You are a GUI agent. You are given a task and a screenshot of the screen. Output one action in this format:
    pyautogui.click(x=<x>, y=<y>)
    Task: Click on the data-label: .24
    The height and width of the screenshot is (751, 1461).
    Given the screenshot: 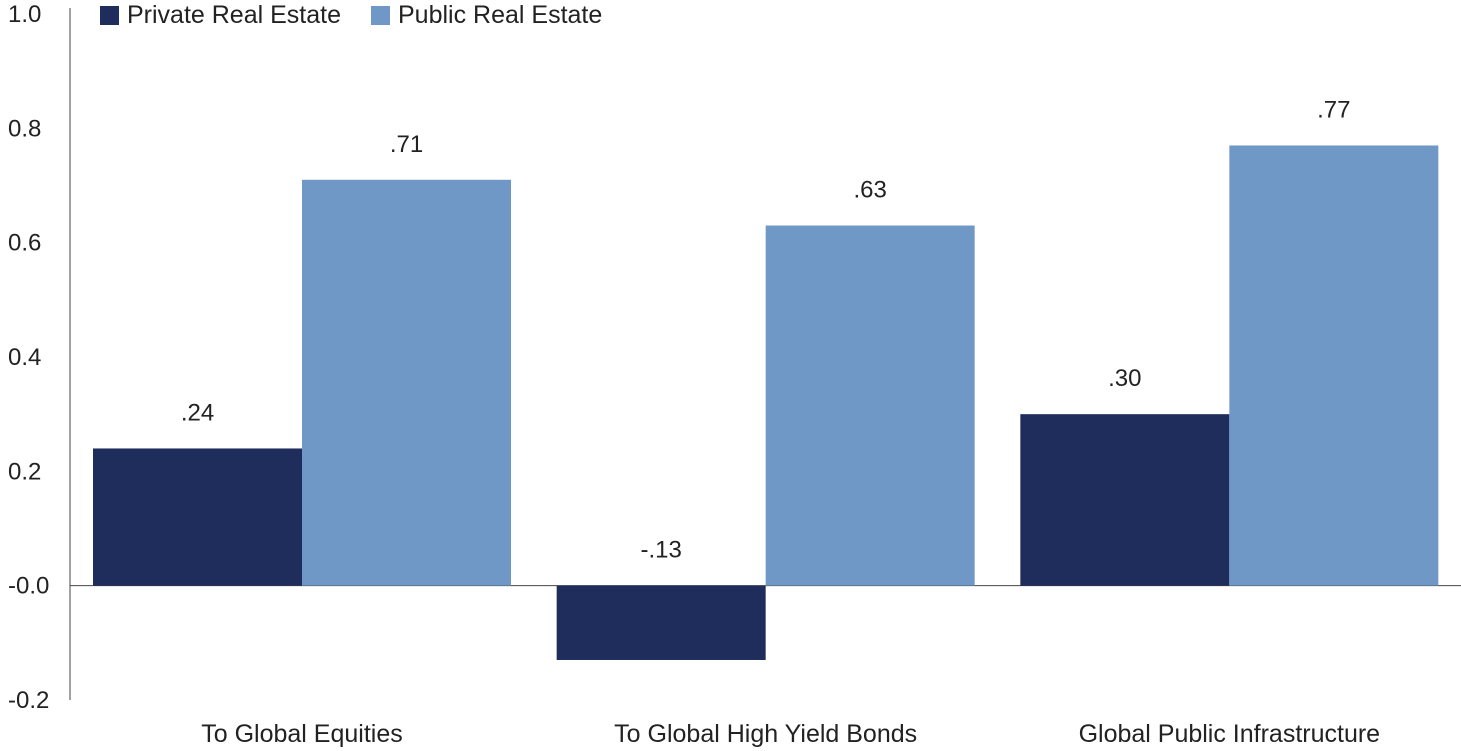 What is the action you would take?
    pyautogui.click(x=197, y=412)
    